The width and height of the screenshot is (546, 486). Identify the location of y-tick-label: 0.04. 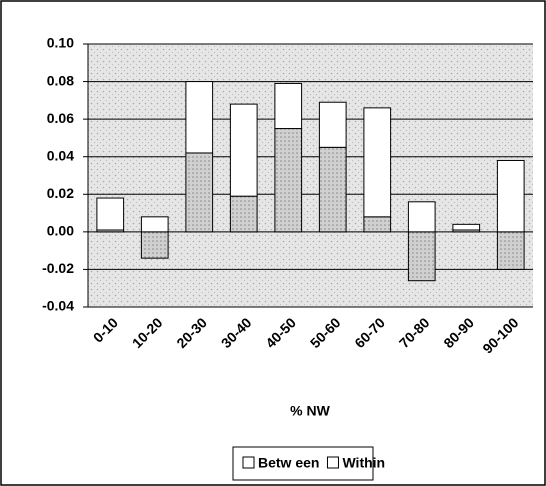
(60, 155).